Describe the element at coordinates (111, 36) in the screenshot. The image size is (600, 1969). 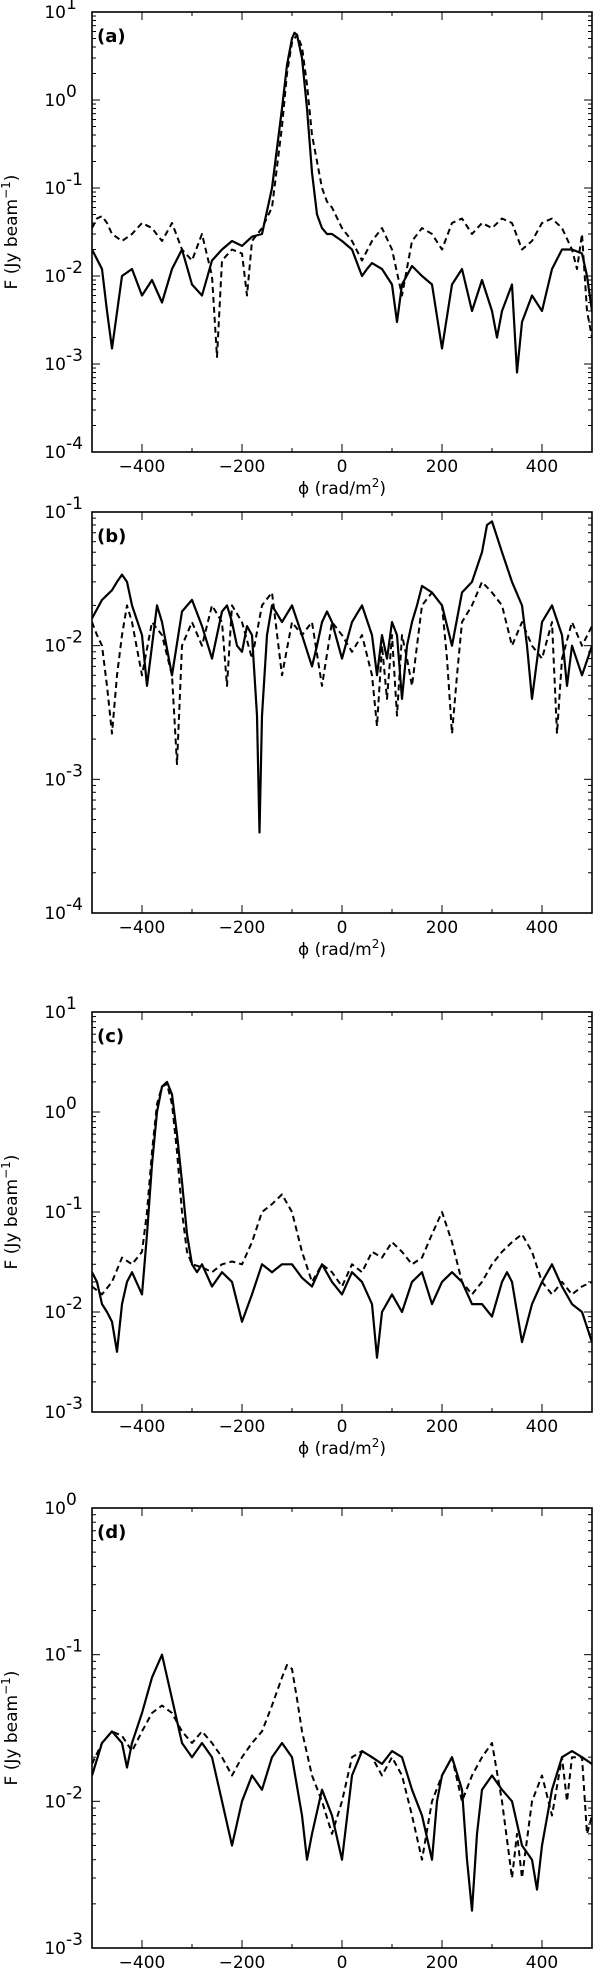
I see `panel-label: (a)` at that location.